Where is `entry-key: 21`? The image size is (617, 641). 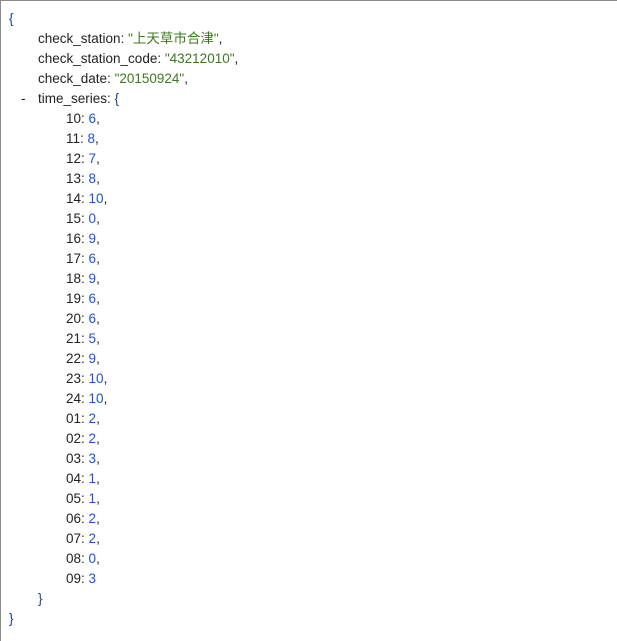 entry-key: 21 is located at coordinates (74, 338).